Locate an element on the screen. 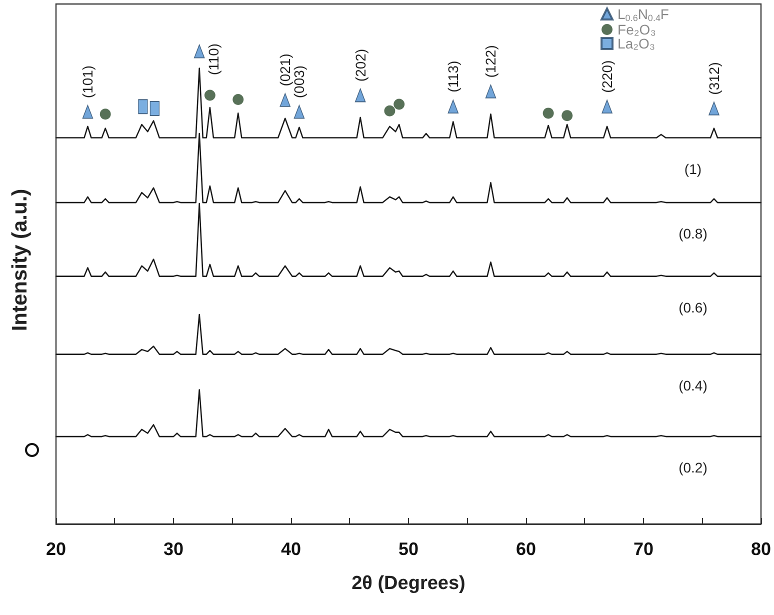 This screenshot has width=774, height=615. annotation: (113) is located at coordinates (453, 76).